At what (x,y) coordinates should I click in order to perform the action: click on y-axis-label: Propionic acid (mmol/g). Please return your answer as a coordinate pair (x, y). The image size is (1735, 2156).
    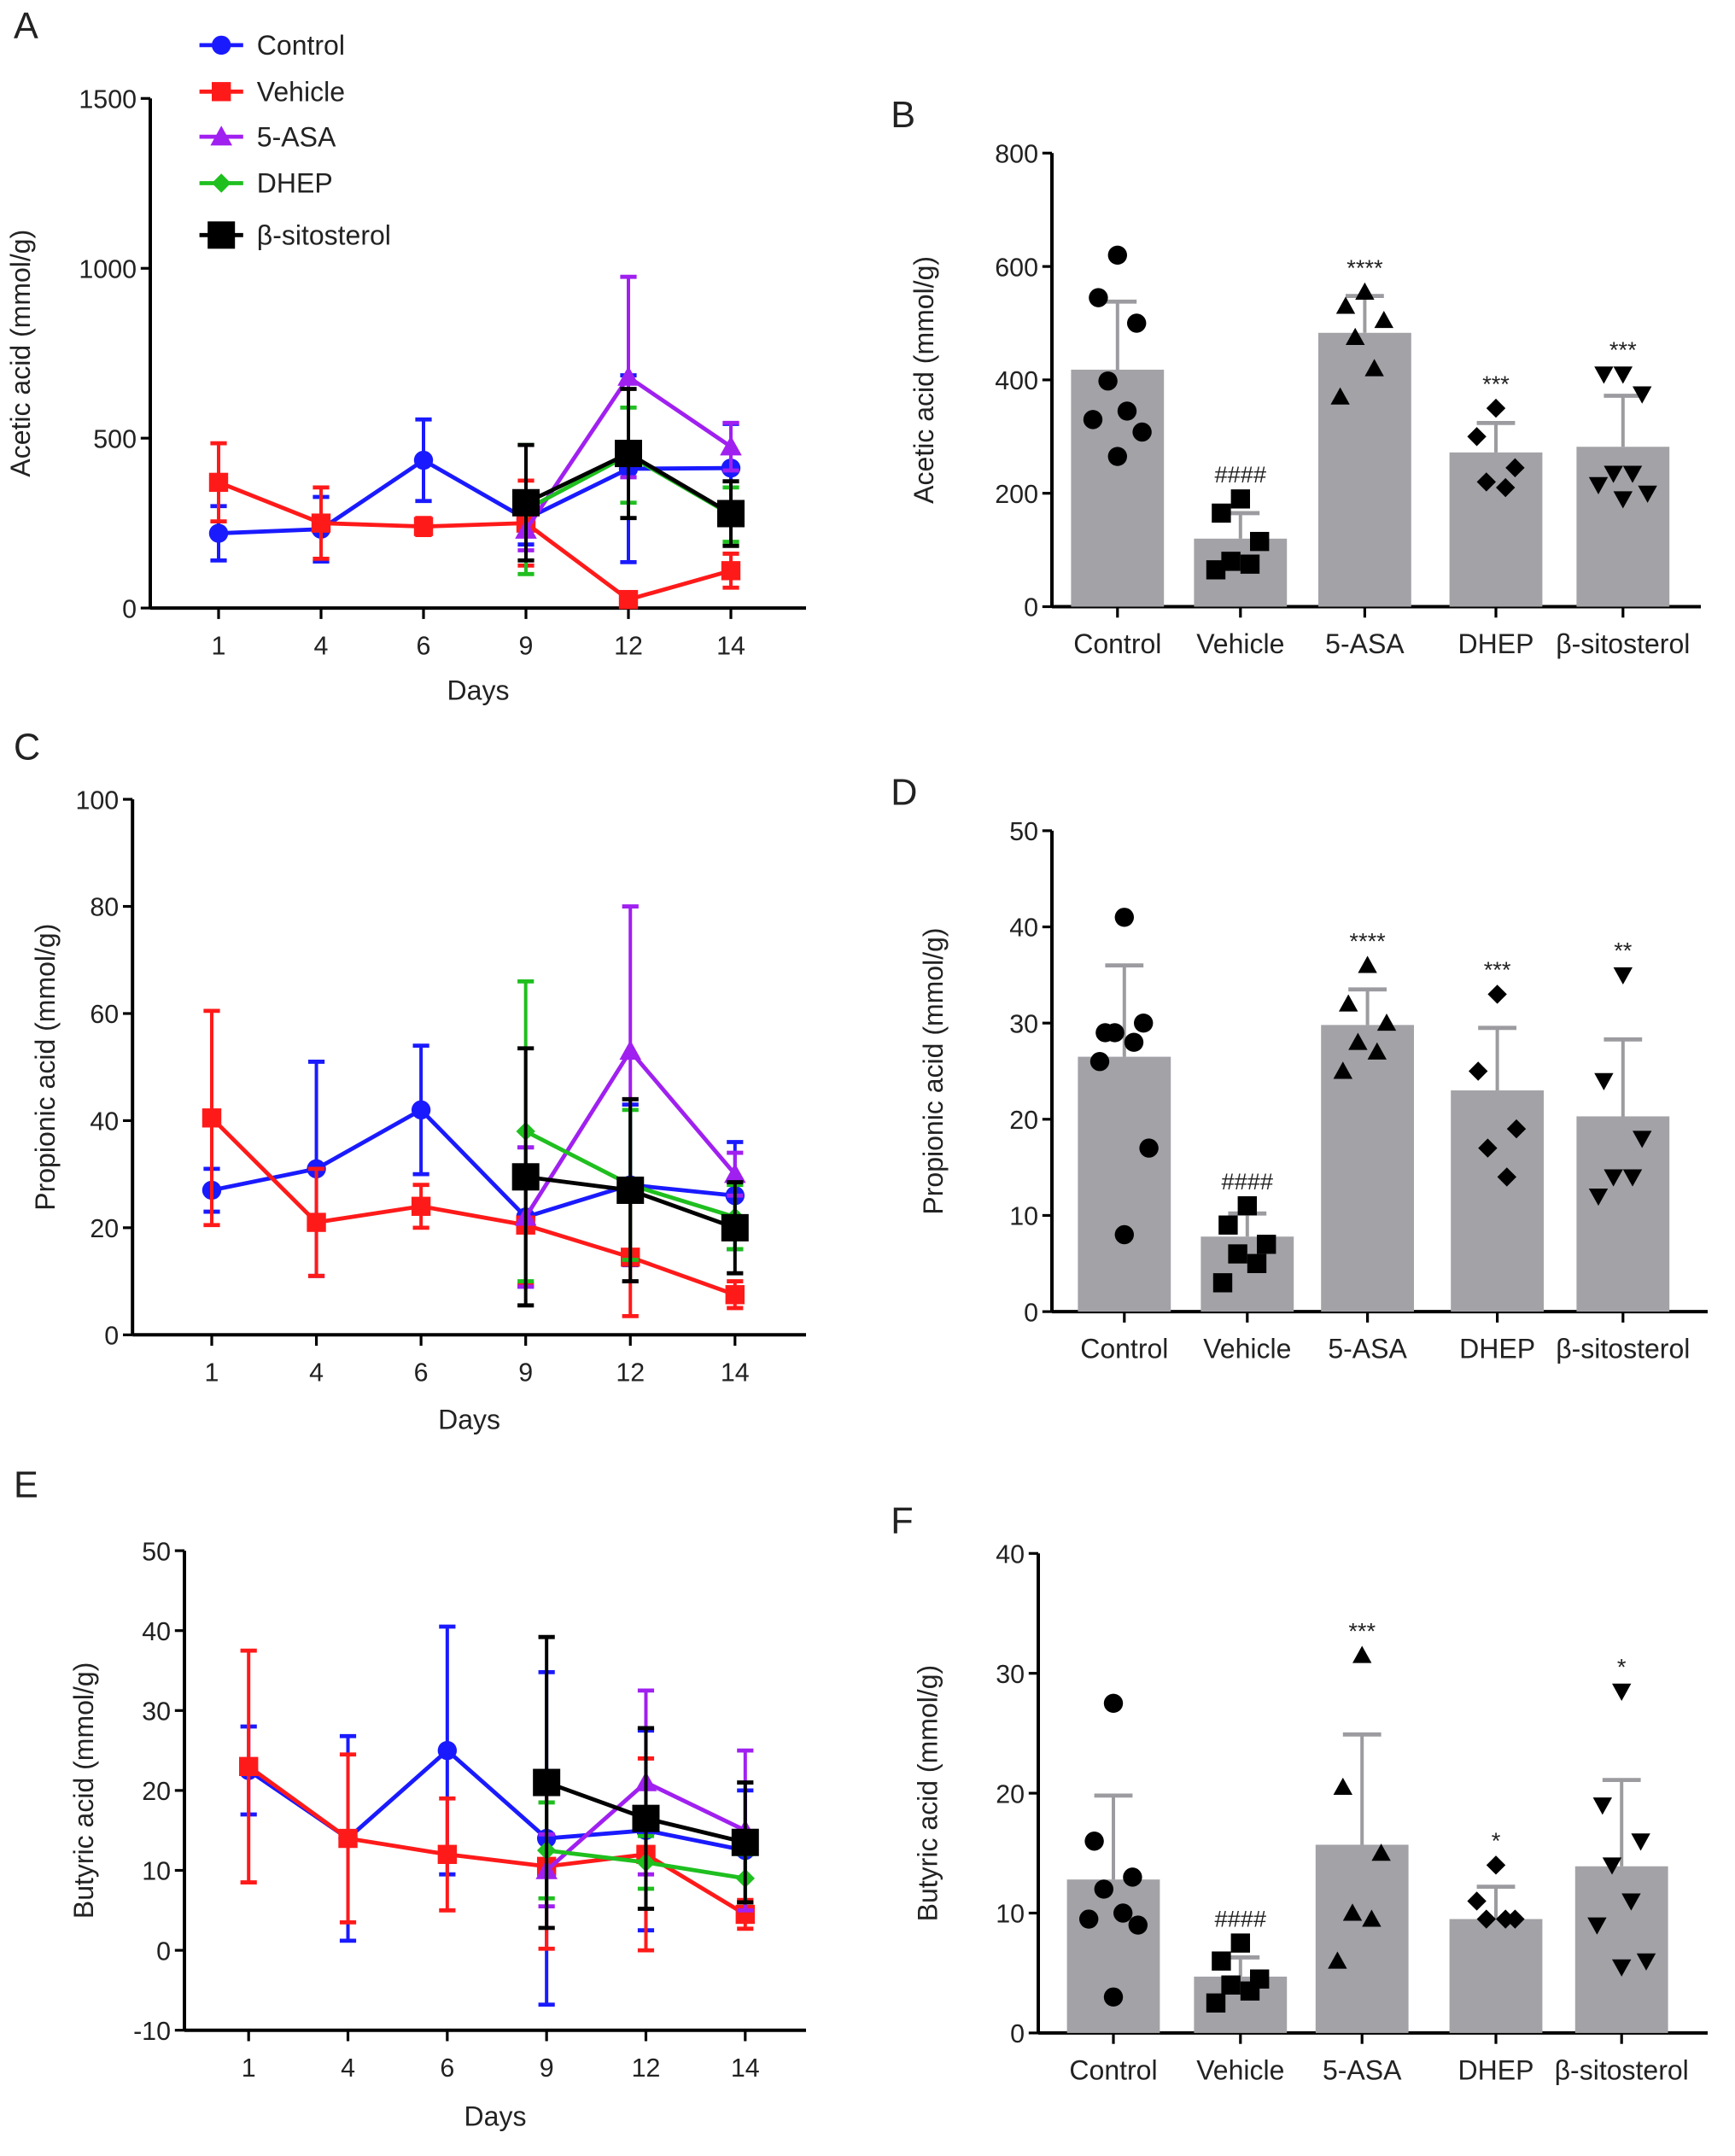
    Looking at the image, I should click on (933, 1070).